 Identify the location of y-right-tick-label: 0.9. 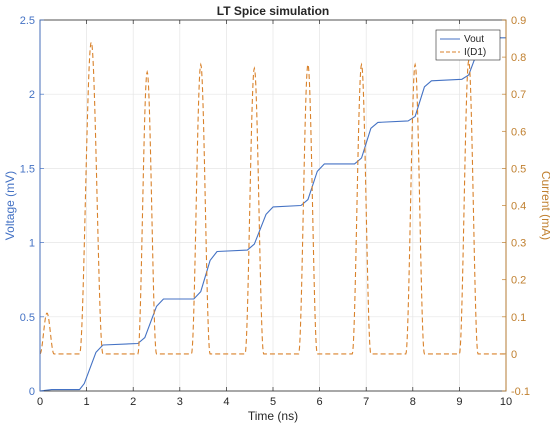
(518, 21).